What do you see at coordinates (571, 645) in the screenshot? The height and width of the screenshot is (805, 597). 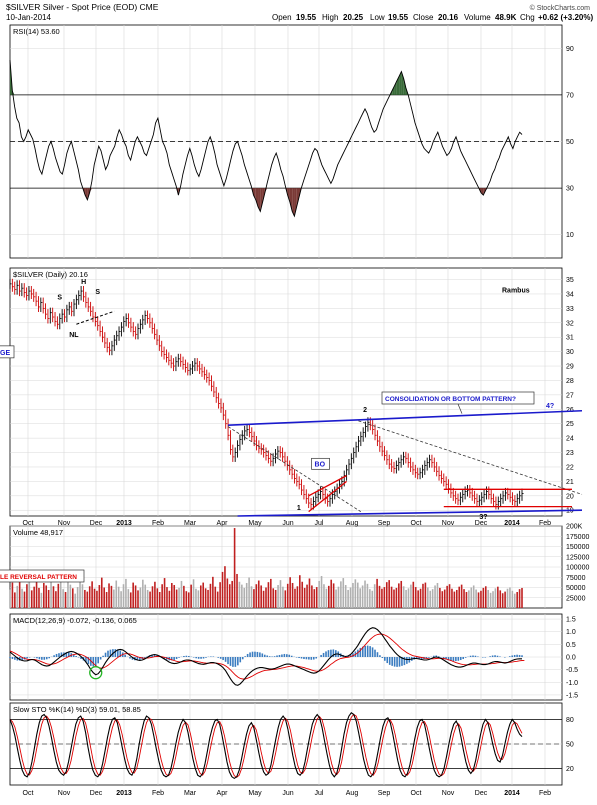 I see `macd-y-tick: 0.5` at bounding box center [571, 645].